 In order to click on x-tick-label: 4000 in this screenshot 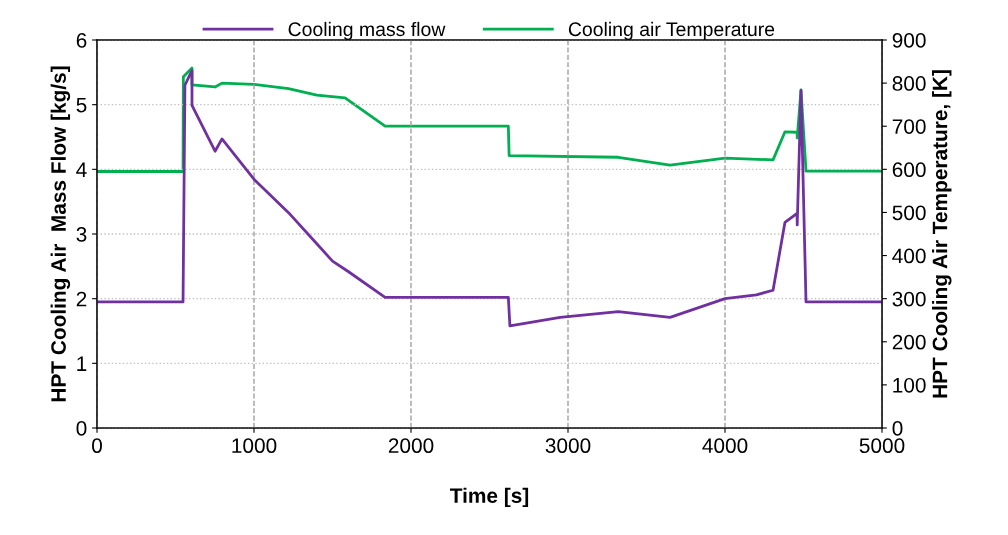, I will do `click(725, 446)`.